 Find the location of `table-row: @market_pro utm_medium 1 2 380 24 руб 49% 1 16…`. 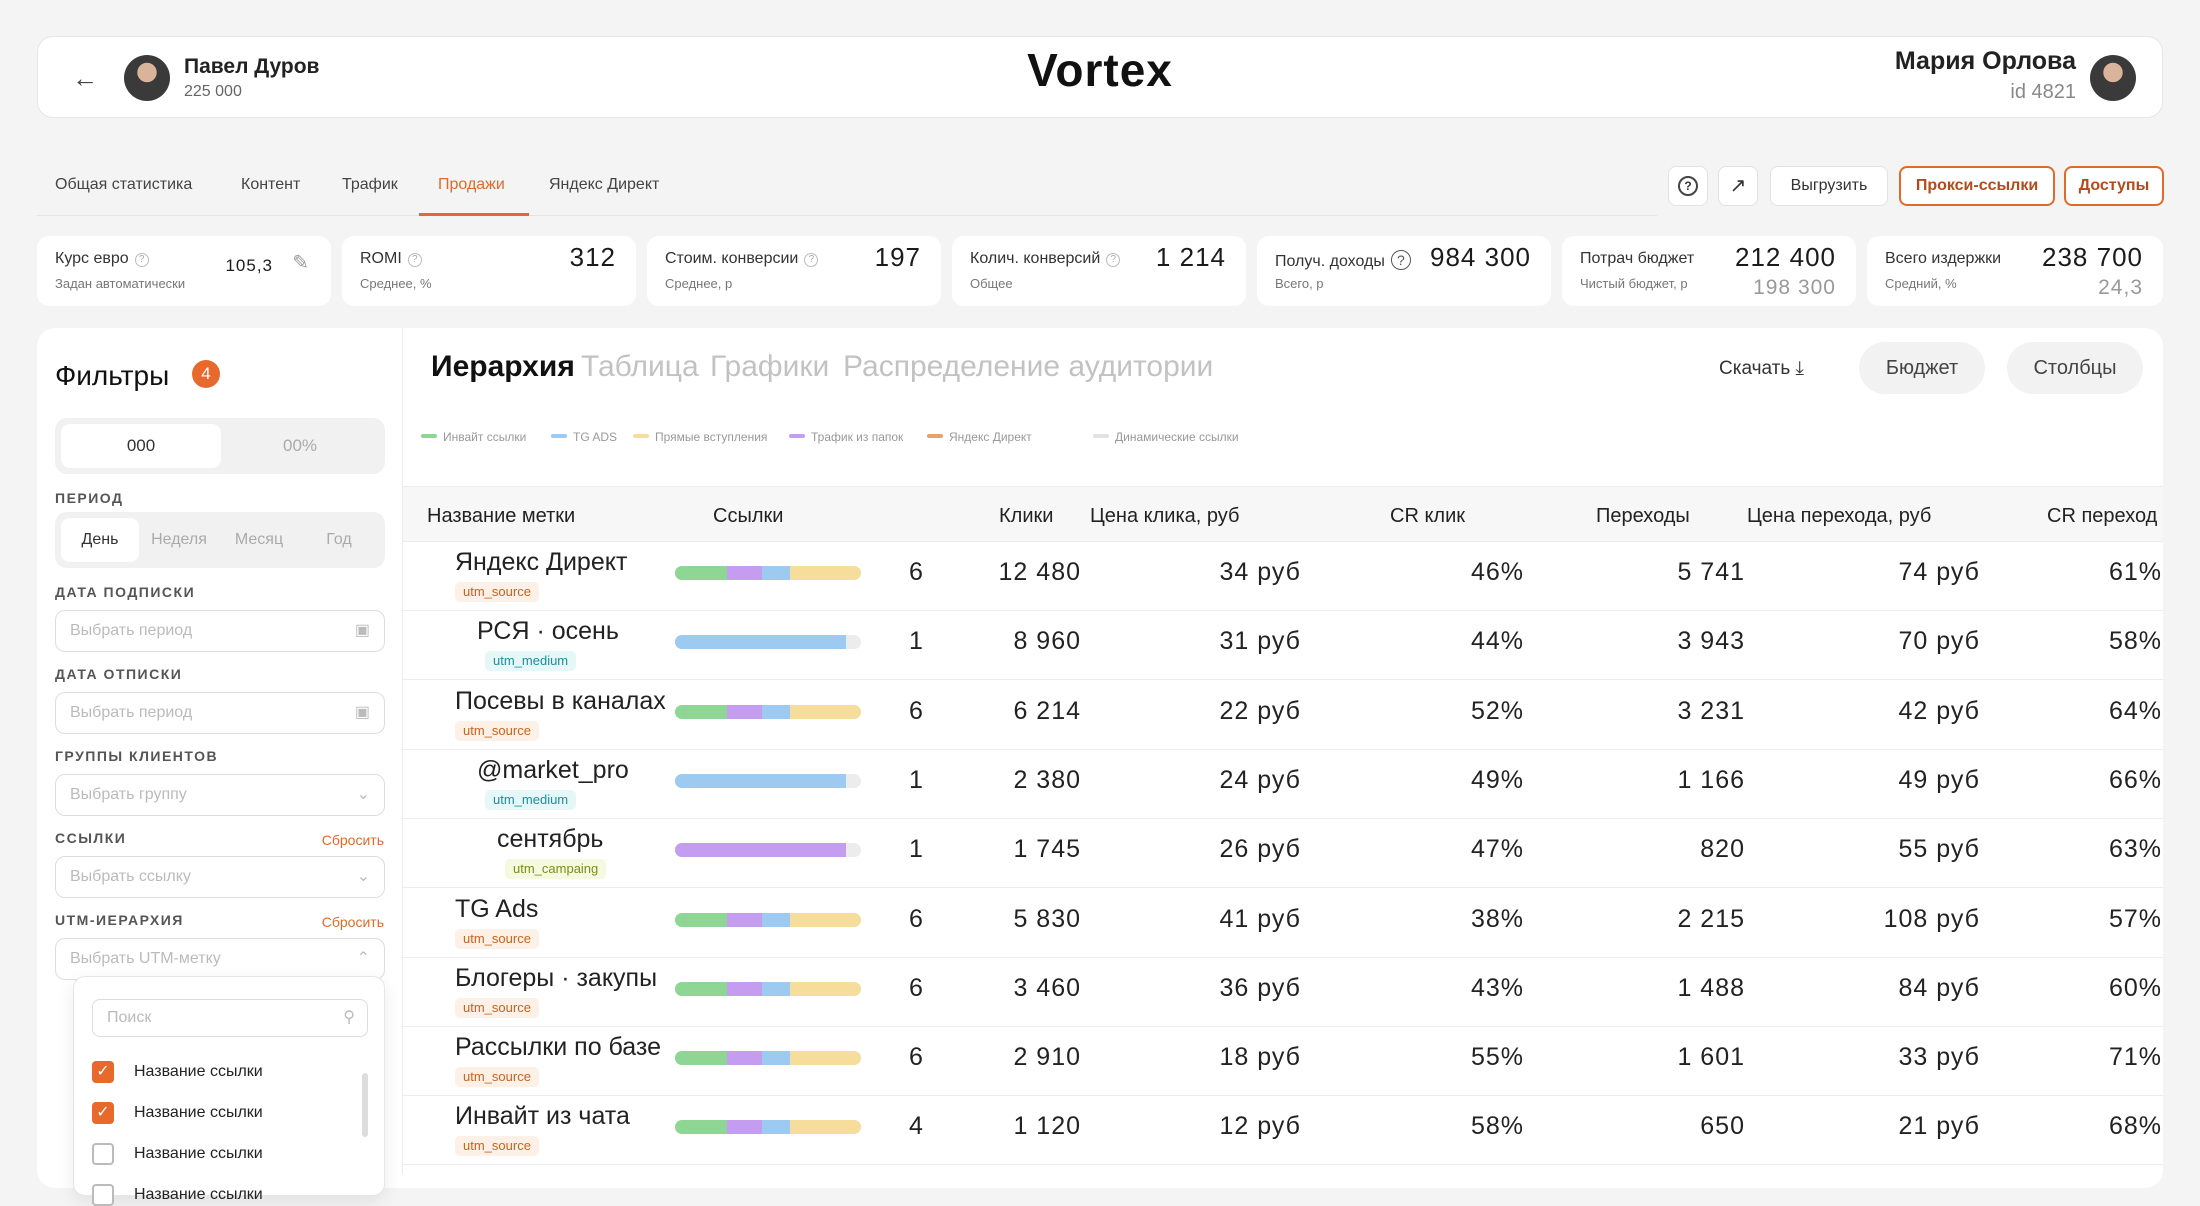

table-row: @market_pro utm_medium 1 2 380 24 руб 49% 1 16… is located at coordinates (1283, 784).